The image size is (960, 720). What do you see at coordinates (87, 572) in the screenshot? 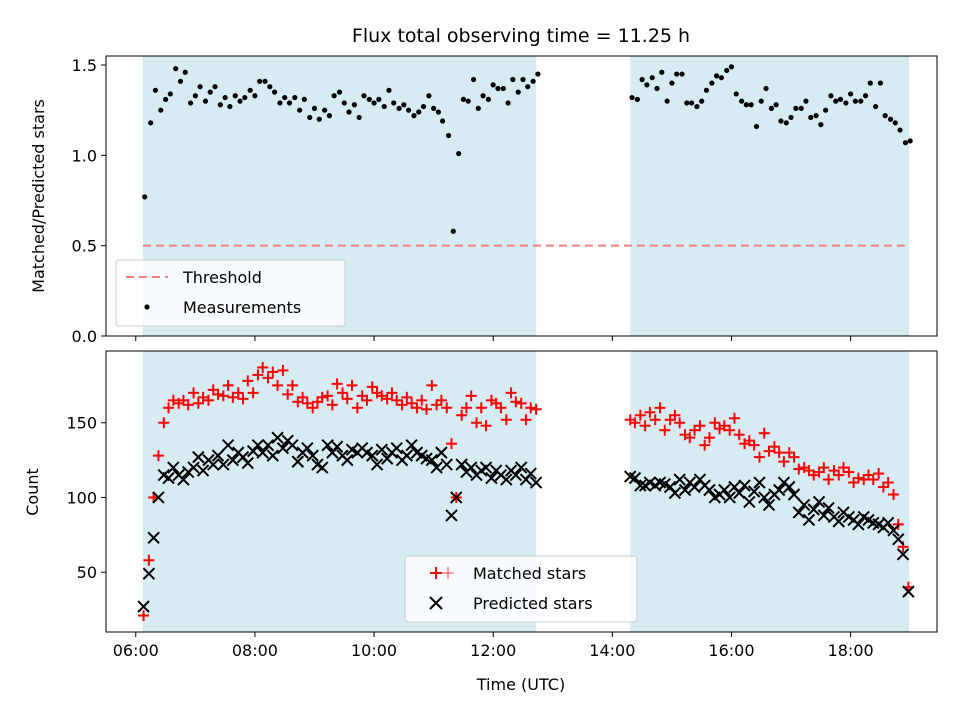
I see `y-tick-label: 50` at bounding box center [87, 572].